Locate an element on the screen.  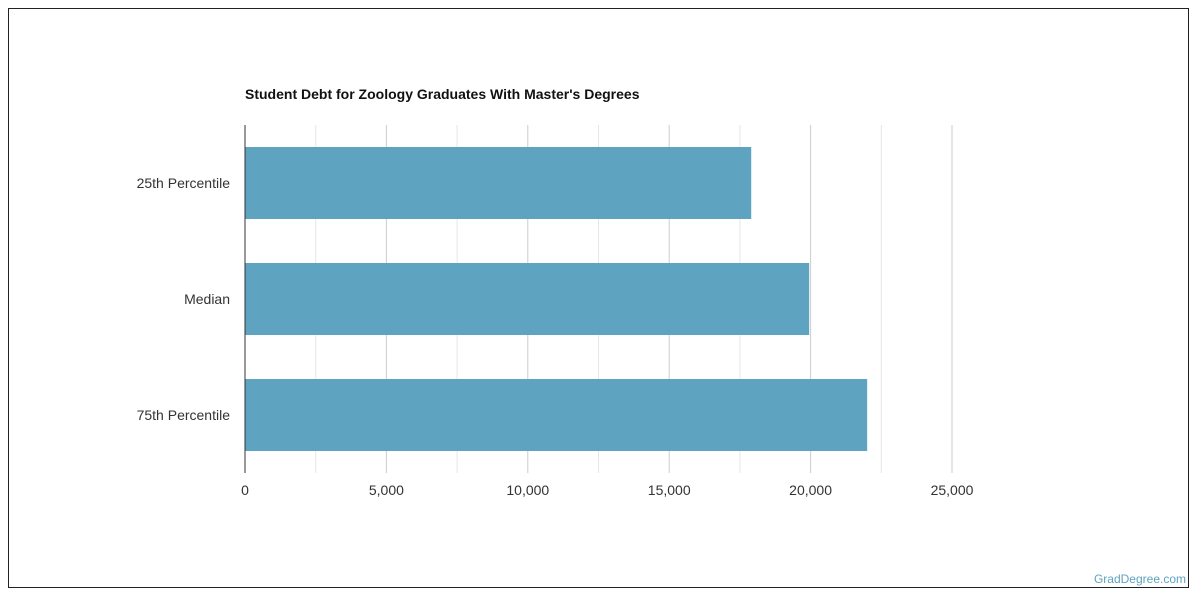
category-labels: 25th Percentile Median 75th Percentile is located at coordinates (184, 299).